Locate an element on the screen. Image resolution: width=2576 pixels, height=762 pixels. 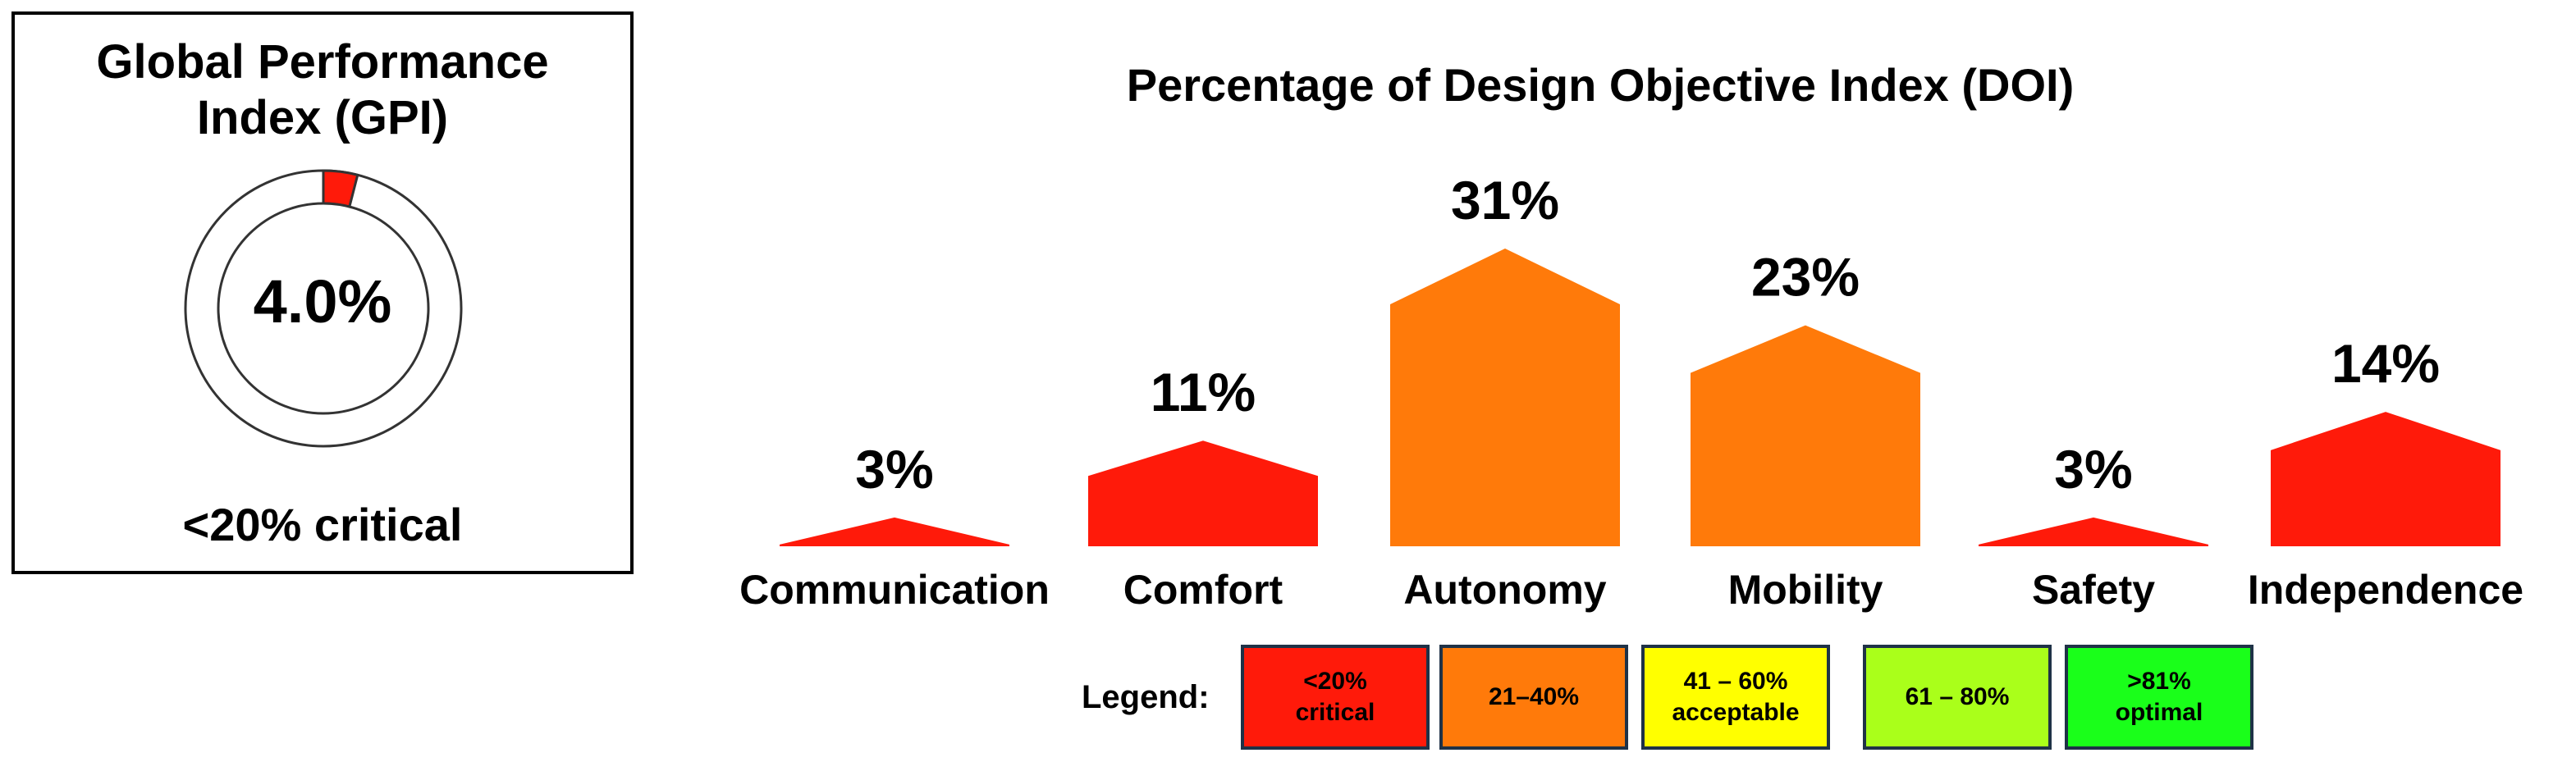
legend-item-61-80: 61 – 80% is located at coordinates (1957, 697).